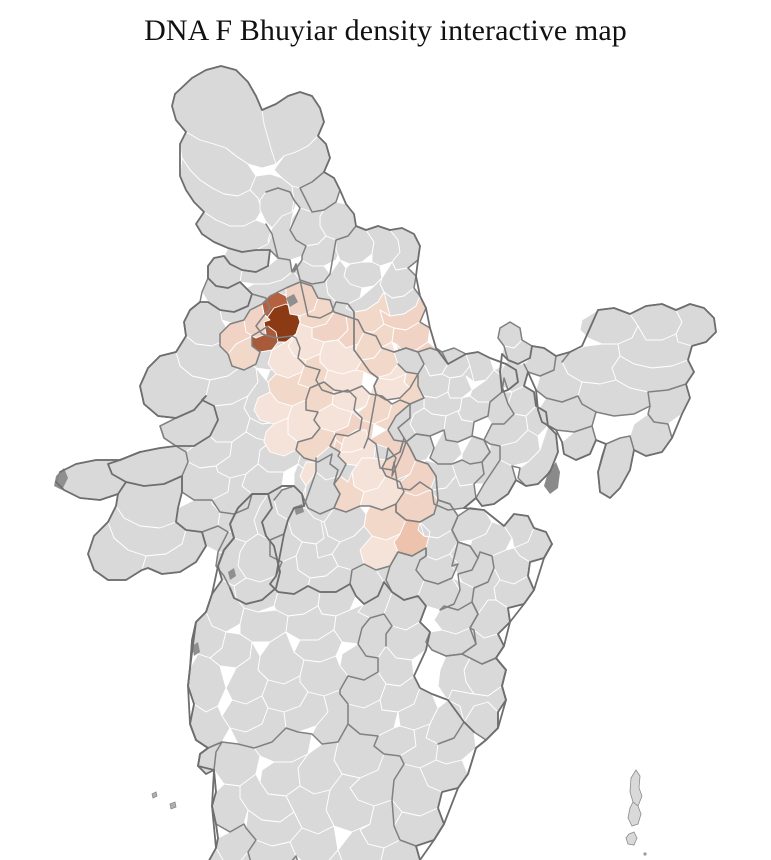 This screenshot has width=771, height=860. Describe the element at coordinates (98, 476) in the screenshot. I see `border-kutch-outline` at that location.